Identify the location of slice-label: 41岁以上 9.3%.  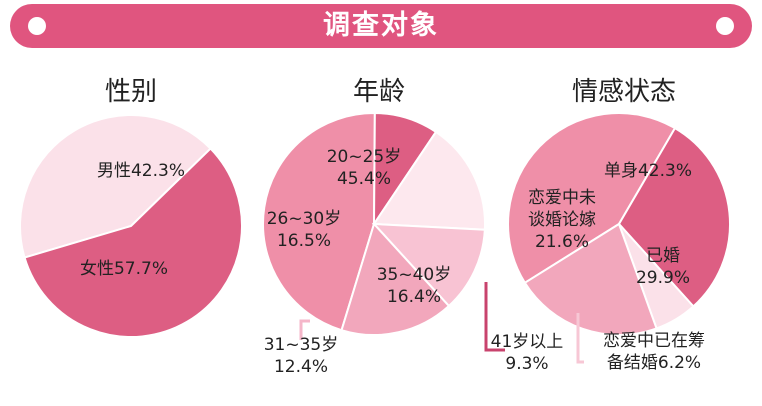
(527, 353).